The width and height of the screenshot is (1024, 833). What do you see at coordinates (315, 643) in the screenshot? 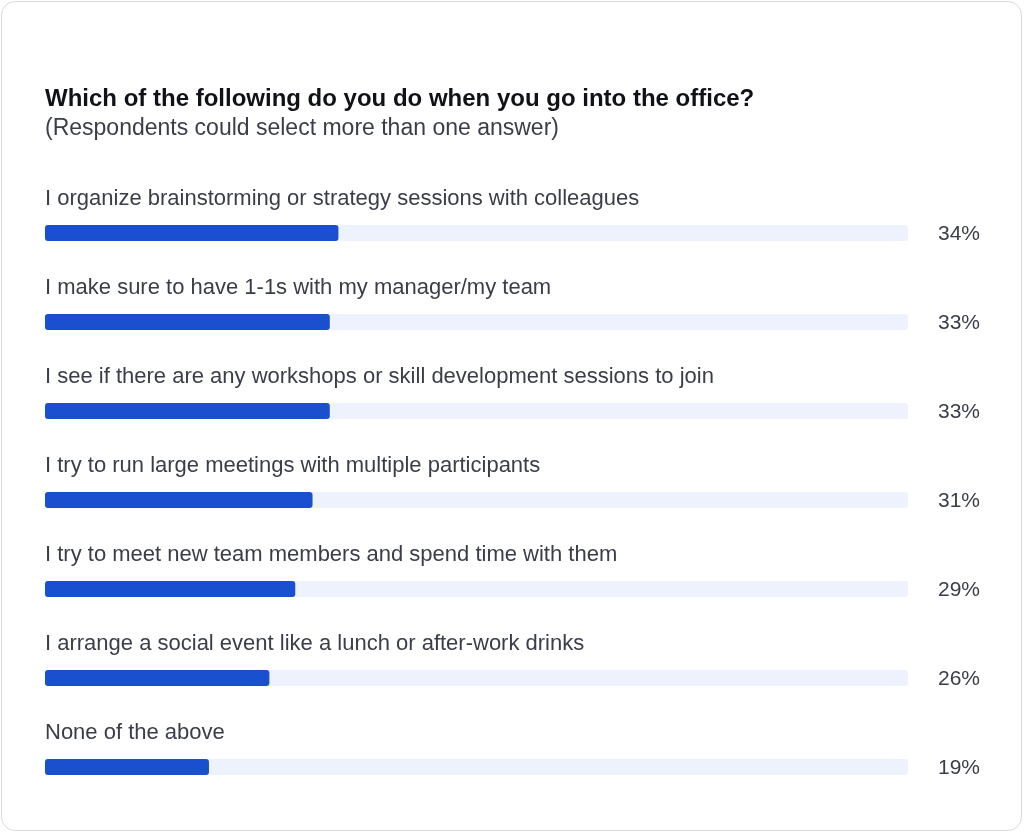
I see `y-tick-label: I arrange a social event like a lunch or after-work drinks` at bounding box center [315, 643].